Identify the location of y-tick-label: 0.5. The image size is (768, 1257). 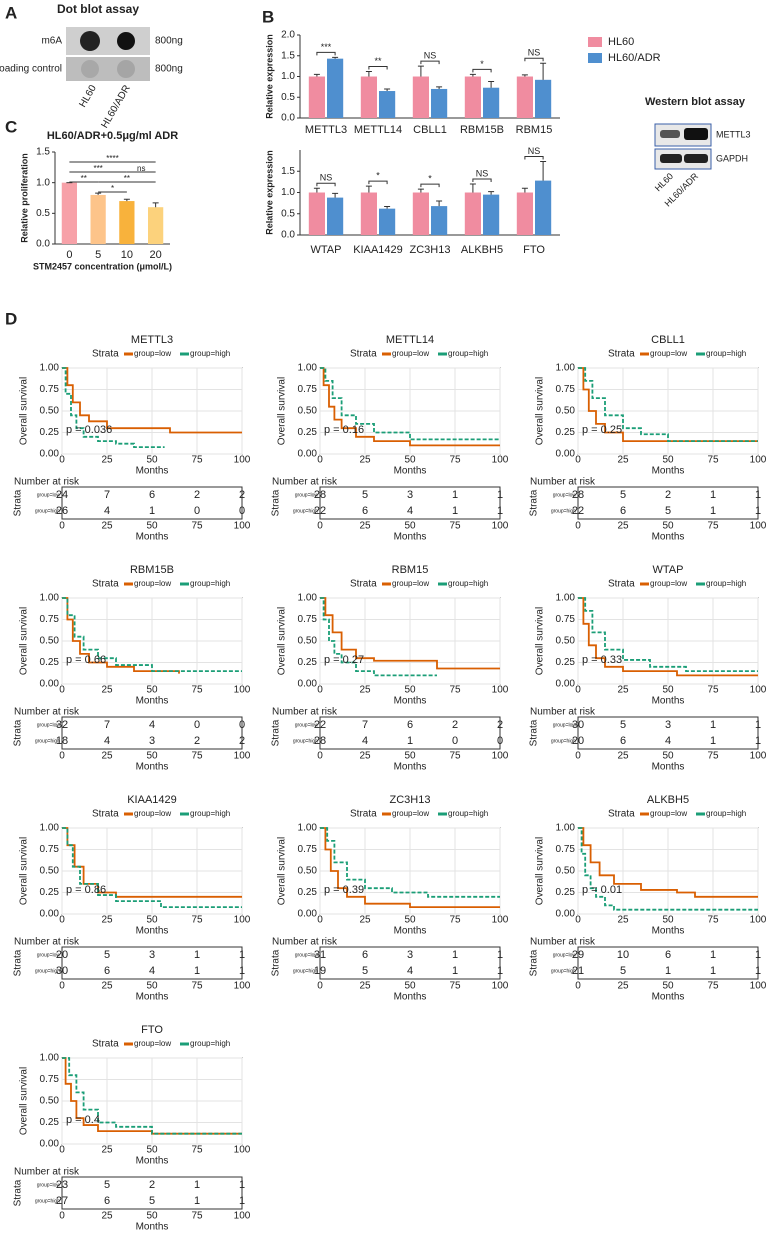
(43, 213).